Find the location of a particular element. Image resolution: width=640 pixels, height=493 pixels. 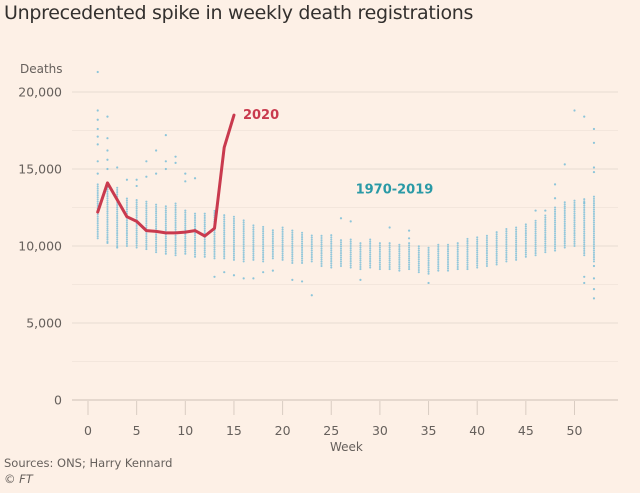

x-tick-label: 10 is located at coordinates (185, 430).